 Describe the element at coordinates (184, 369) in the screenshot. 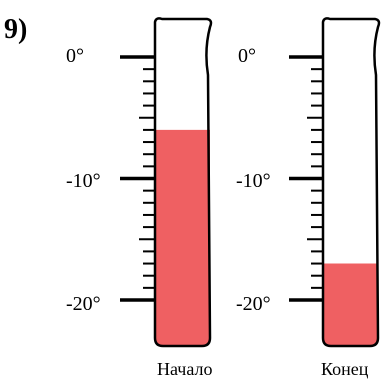

I see `thermometer-start-caption: Начало` at that location.